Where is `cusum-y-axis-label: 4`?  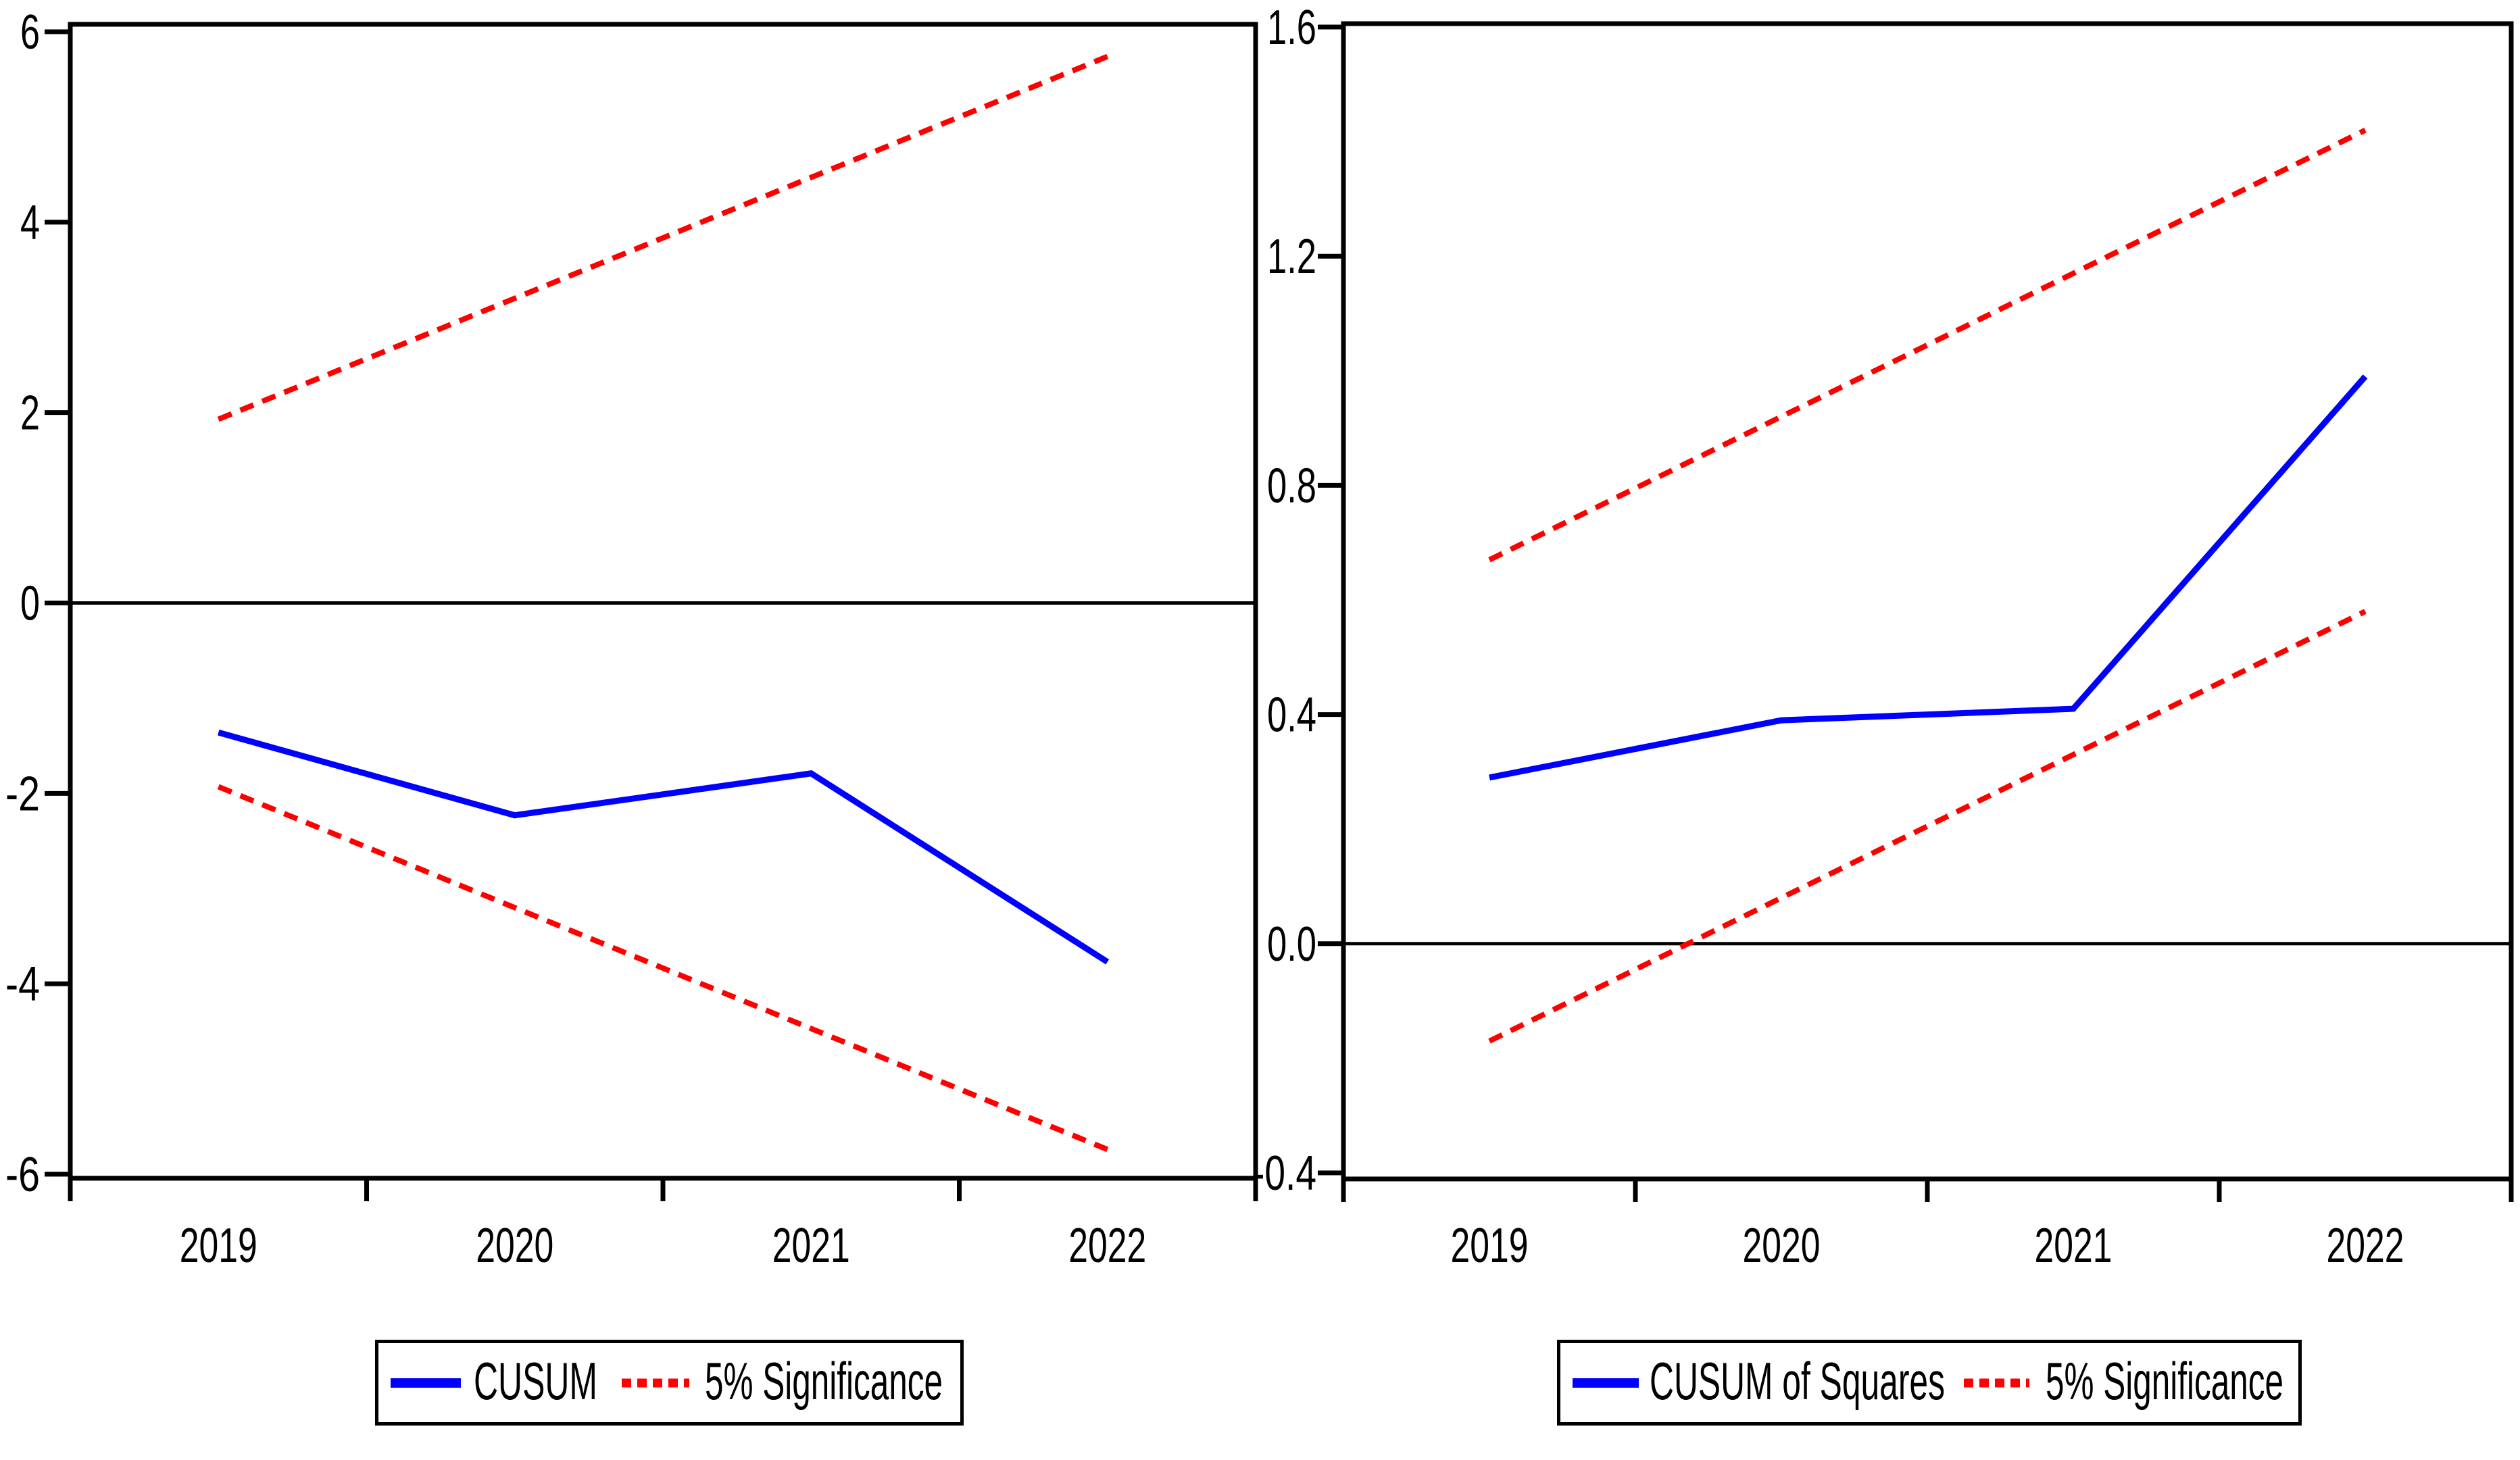 cusum-y-axis-label: 4 is located at coordinates (30, 223).